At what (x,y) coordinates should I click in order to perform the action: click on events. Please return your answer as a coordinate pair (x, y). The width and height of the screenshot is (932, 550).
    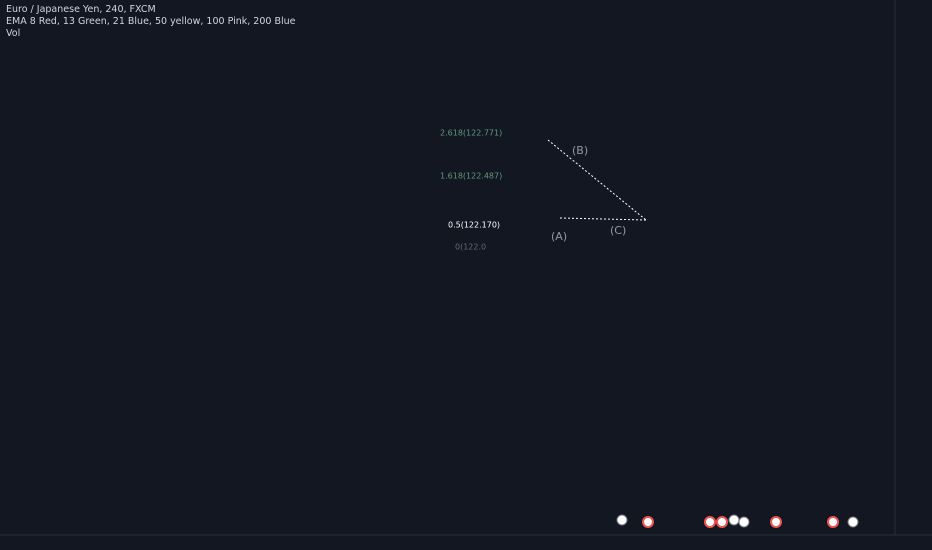
    Looking at the image, I should click on (737, 521).